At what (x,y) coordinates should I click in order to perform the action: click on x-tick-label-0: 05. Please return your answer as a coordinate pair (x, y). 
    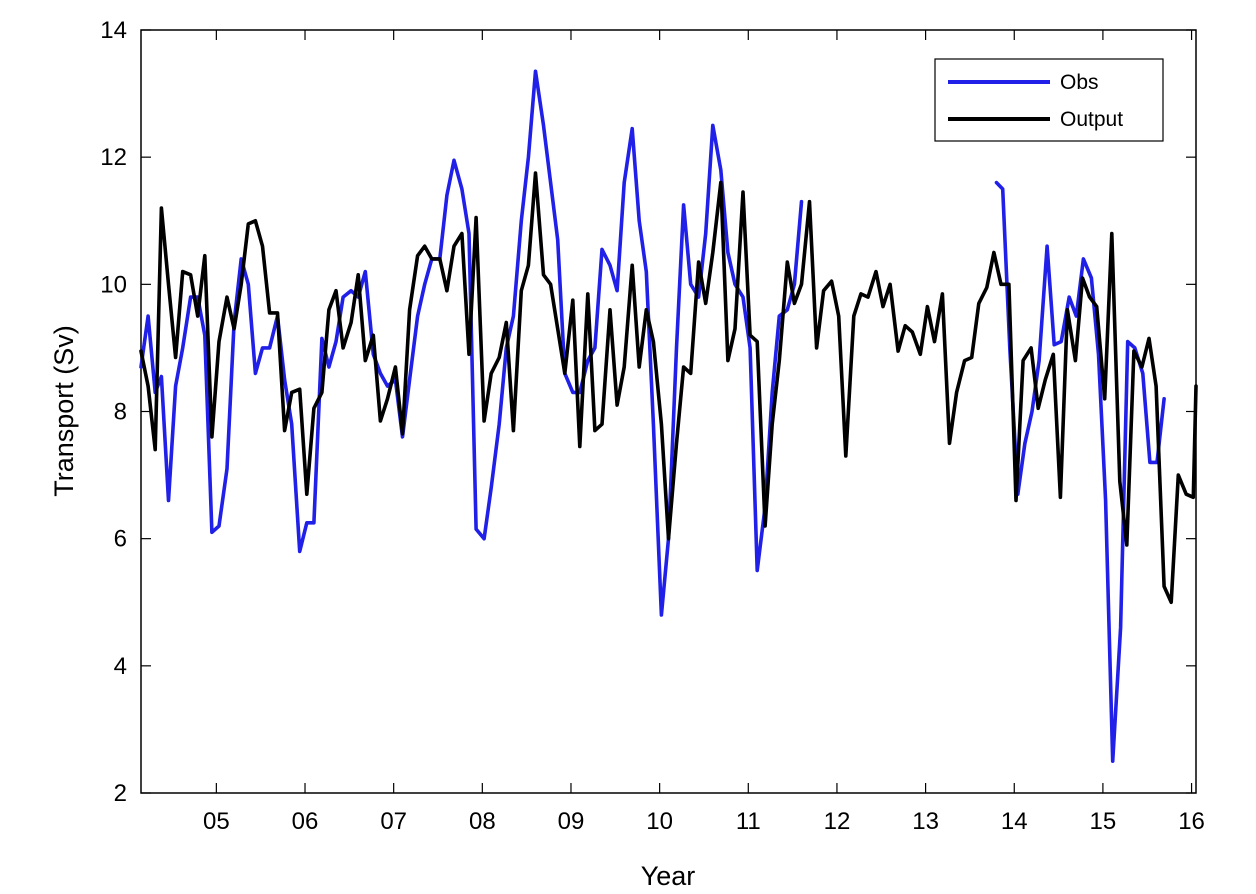
    Looking at the image, I should click on (216, 821).